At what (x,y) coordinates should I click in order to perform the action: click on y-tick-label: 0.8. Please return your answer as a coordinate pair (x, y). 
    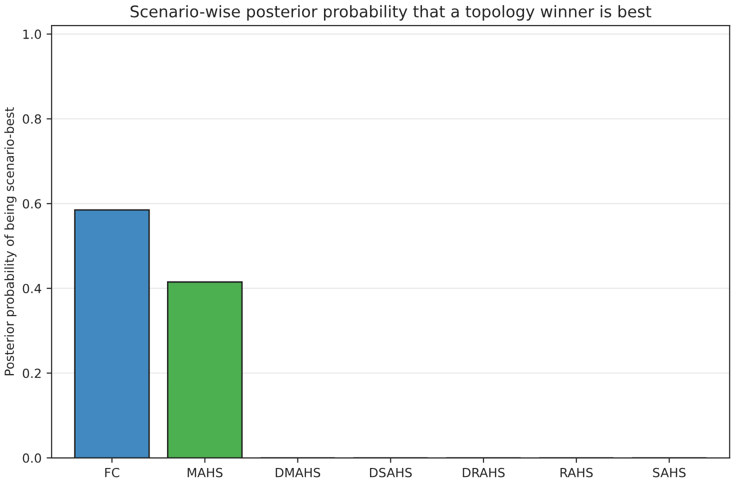
    Looking at the image, I should click on (32, 119).